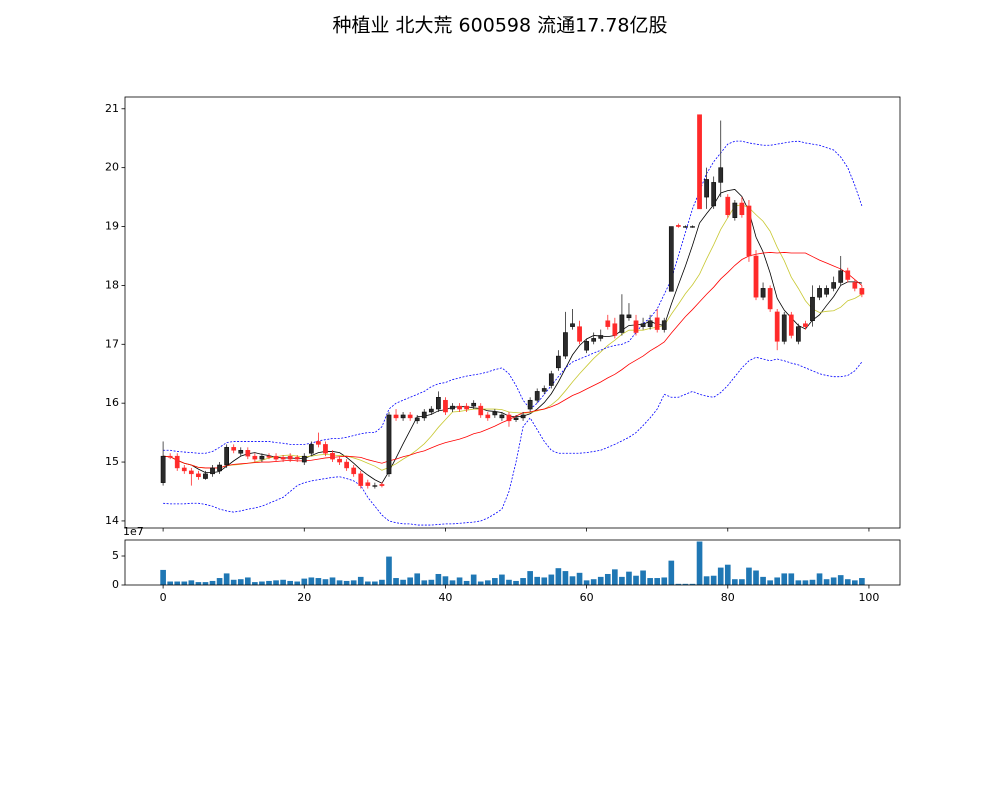 This screenshot has width=1000, height=800. Describe the element at coordinates (304, 597) in the screenshot. I see `x-tick-label: 20` at that location.